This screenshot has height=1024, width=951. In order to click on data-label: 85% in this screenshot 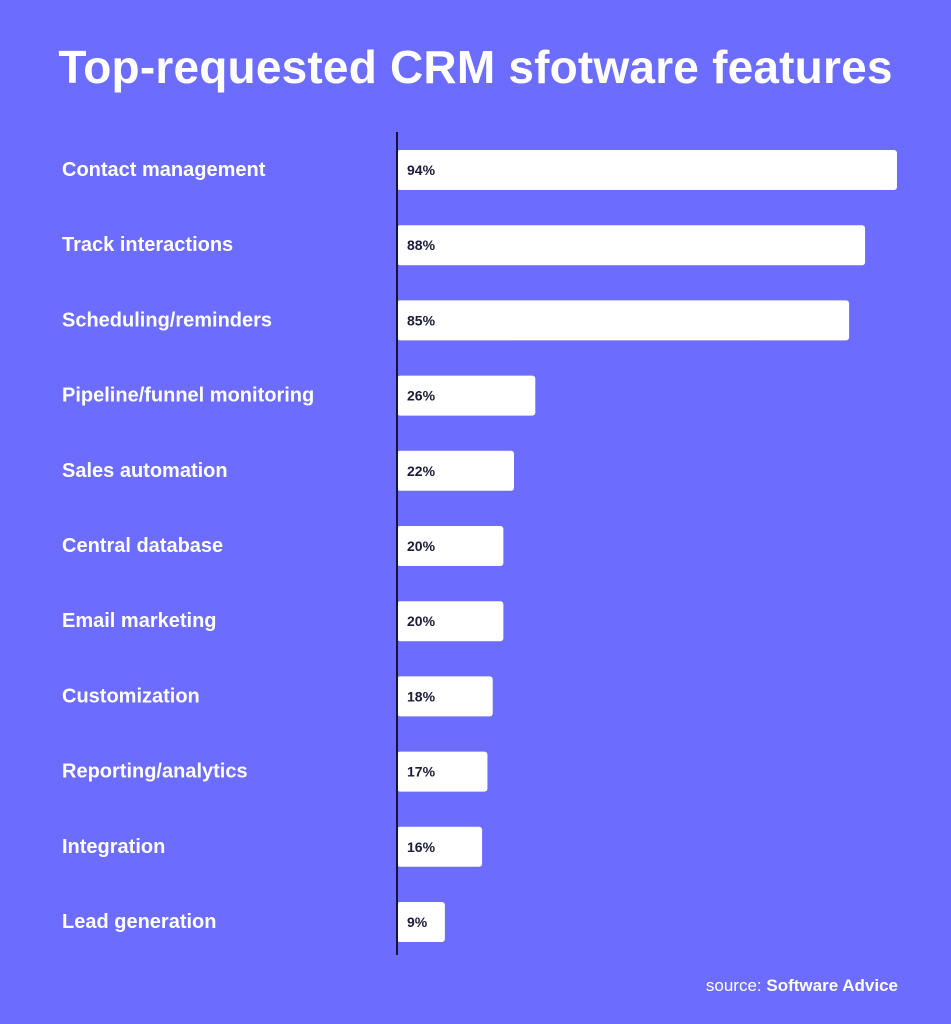, I will do `click(421, 320)`.